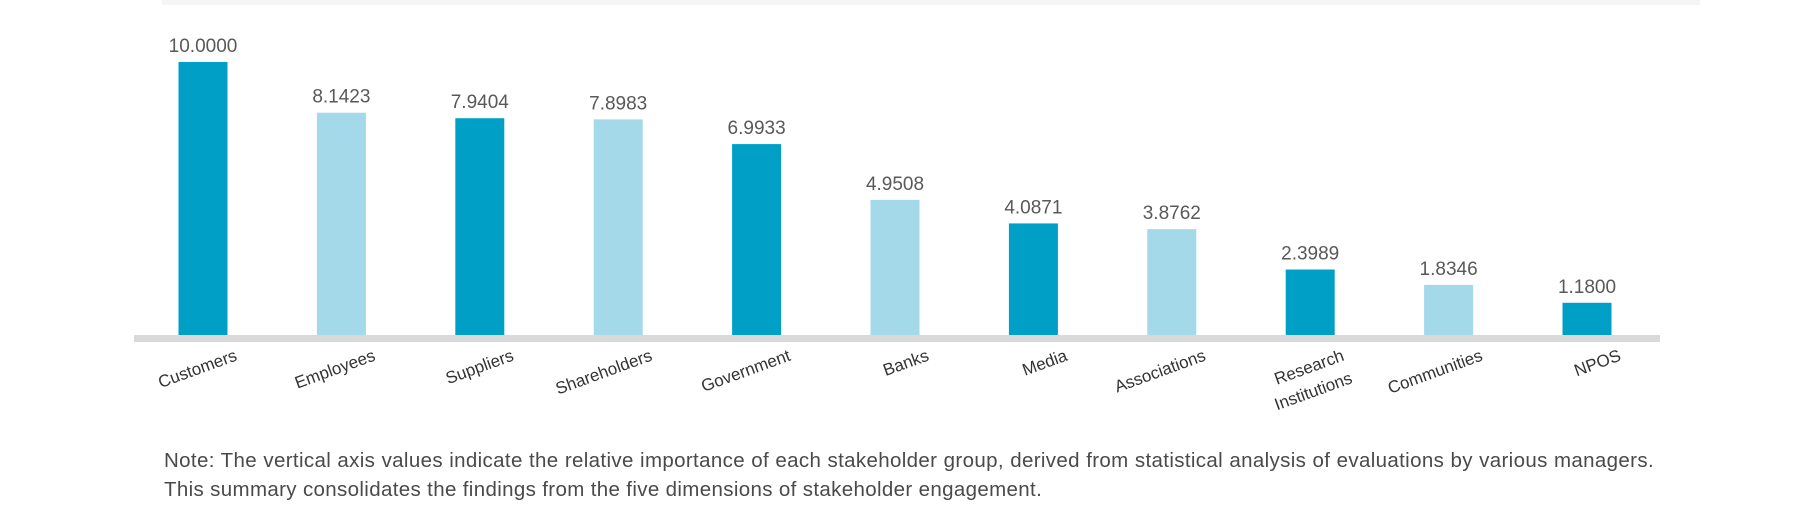 The width and height of the screenshot is (1800, 515). Describe the element at coordinates (1172, 282) in the screenshot. I see `bar-associations` at that location.